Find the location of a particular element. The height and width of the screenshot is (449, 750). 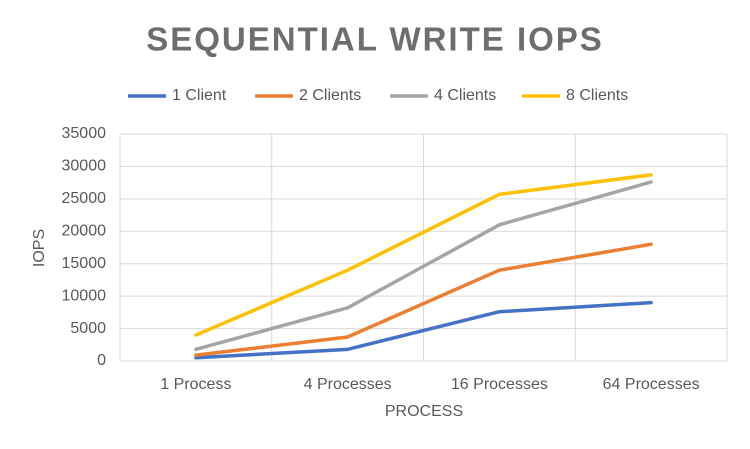

y-axis-title: IOPS is located at coordinates (39, 248).